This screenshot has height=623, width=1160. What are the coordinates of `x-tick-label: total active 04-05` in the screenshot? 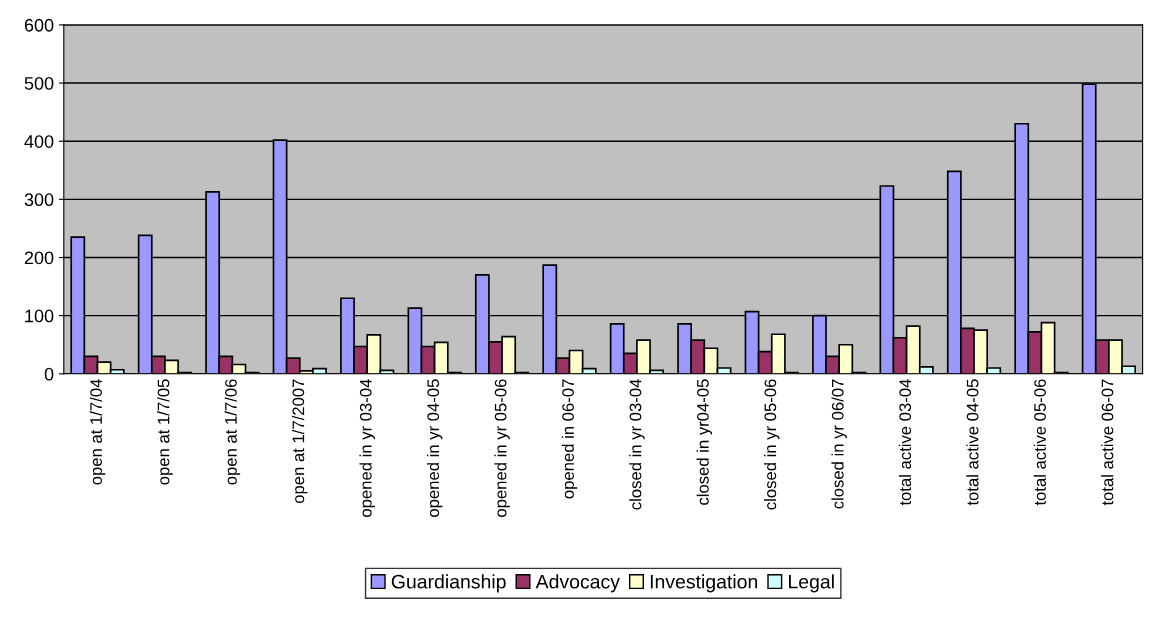 It's located at (972, 442).